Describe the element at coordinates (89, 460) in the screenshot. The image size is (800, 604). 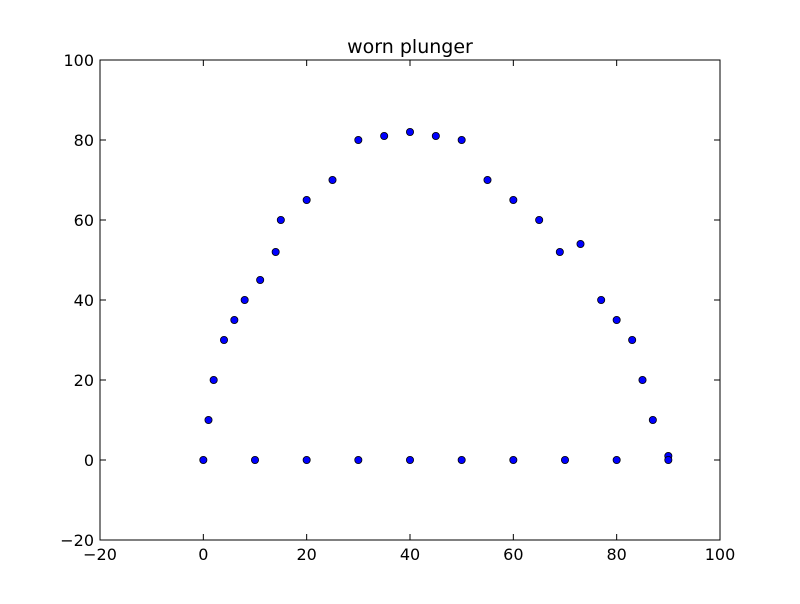
I see `y-tick-label: 0` at that location.